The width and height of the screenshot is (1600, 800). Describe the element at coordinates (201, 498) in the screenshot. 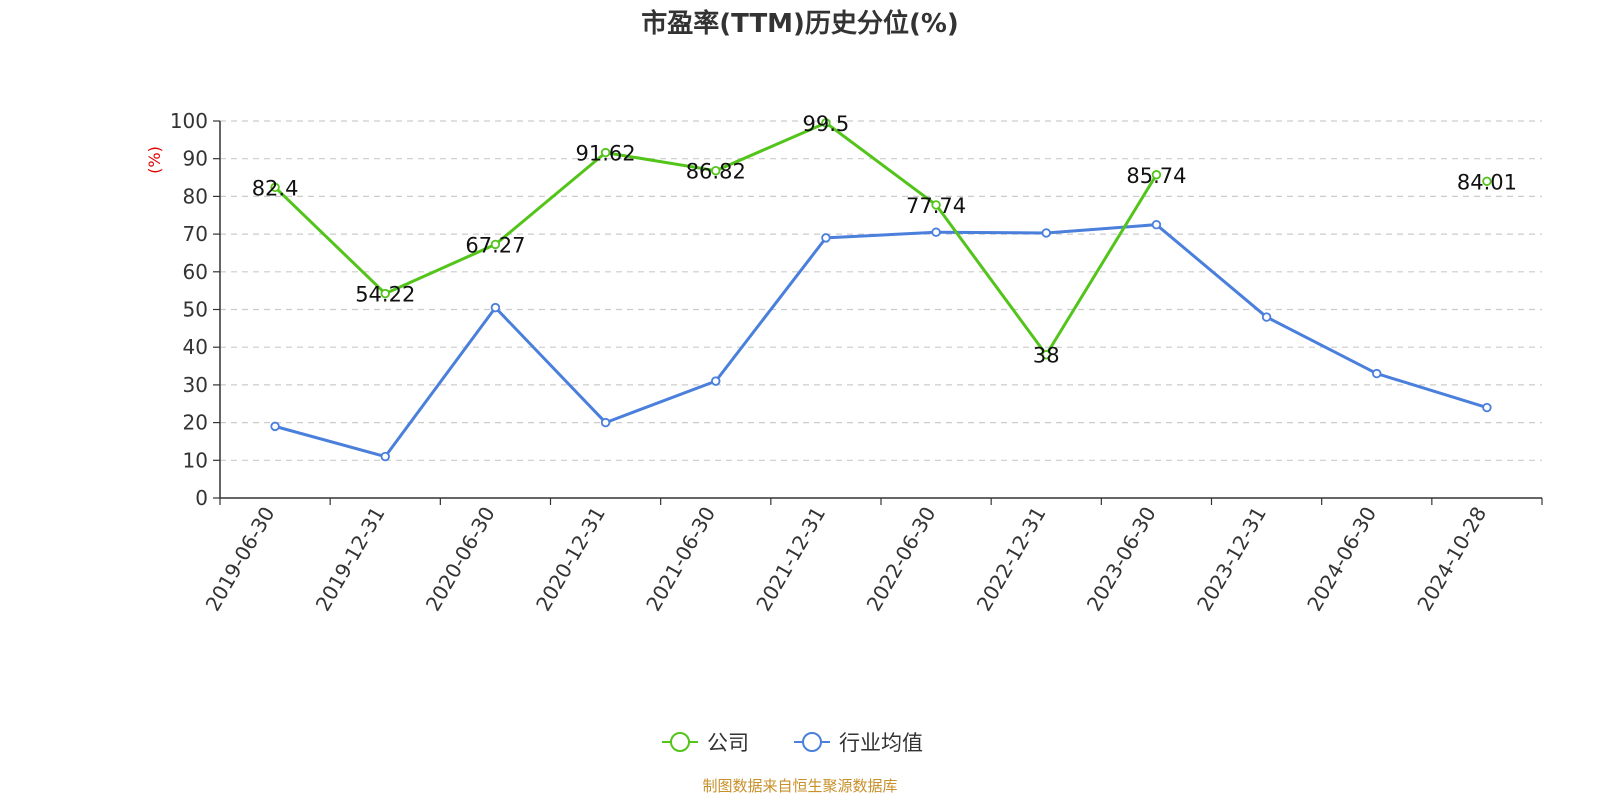

I see `y-tick-label: 0` at that location.